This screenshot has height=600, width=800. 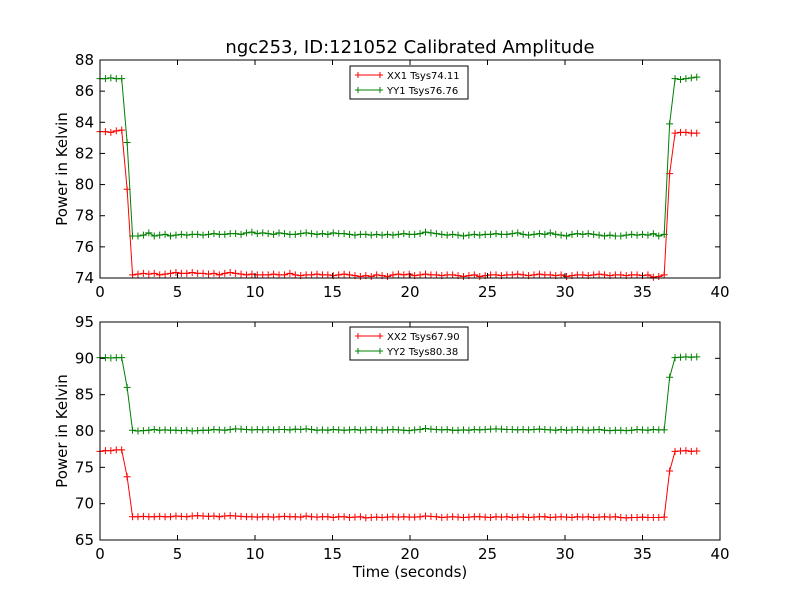 What do you see at coordinates (84, 322) in the screenshot?
I see `y-tick-label: 95` at bounding box center [84, 322].